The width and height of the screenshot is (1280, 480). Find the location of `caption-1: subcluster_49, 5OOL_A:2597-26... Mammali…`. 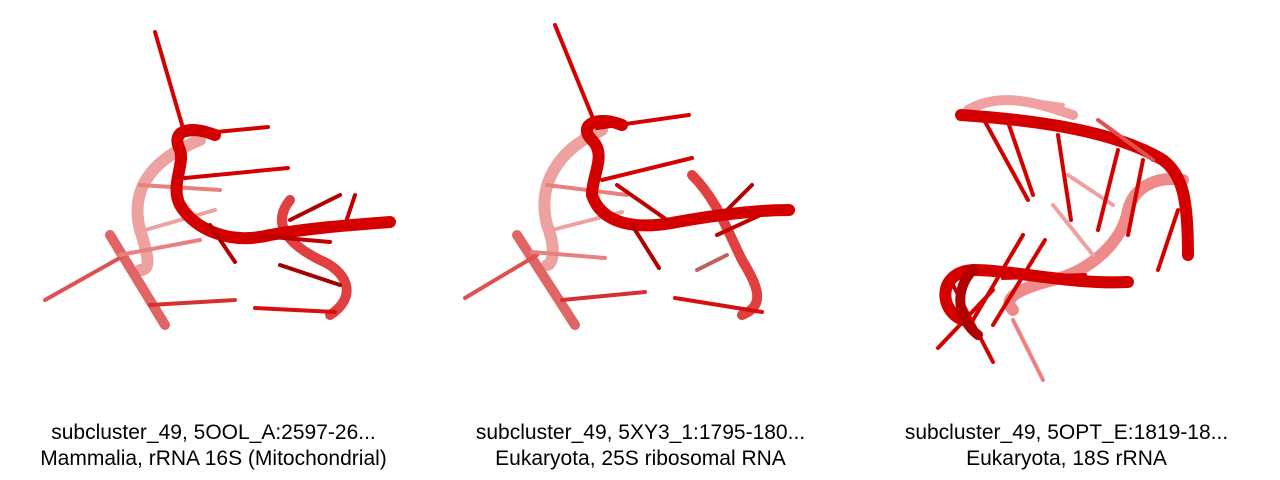

caption-1: subcluster_49, 5OOL_A:2597-26... Mammali… is located at coordinates (213, 446).